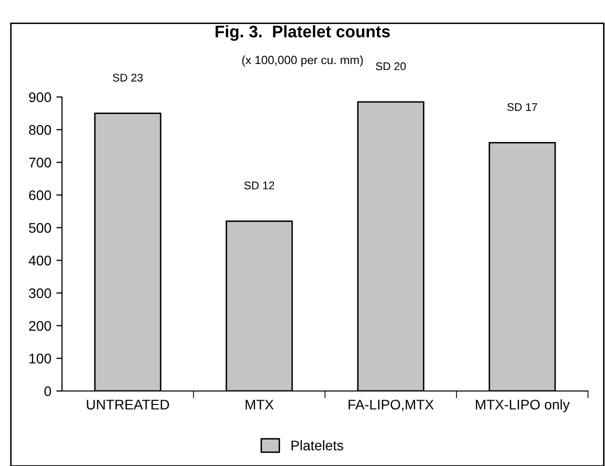 The width and height of the screenshot is (605, 466). What do you see at coordinates (259, 186) in the screenshot?
I see `annotation: SD 12` at bounding box center [259, 186].